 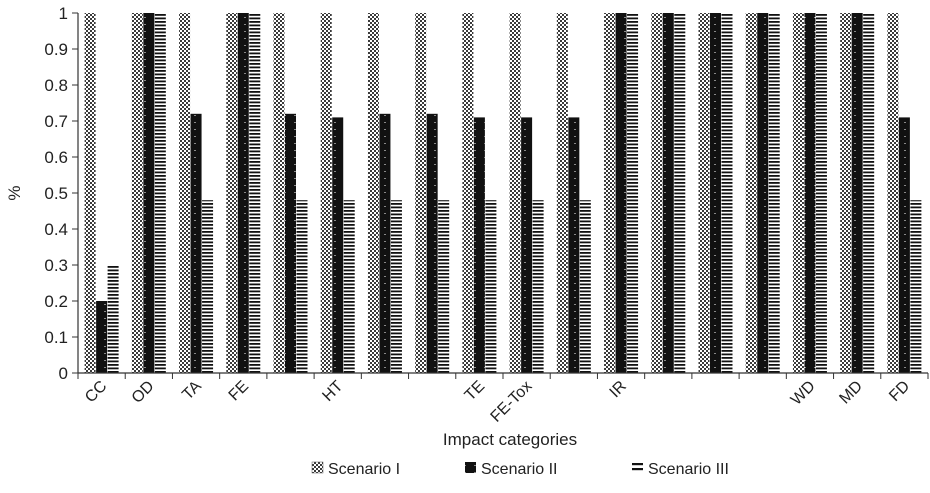 I want to click on legend-label: Scenario III, so click(x=688, y=469).